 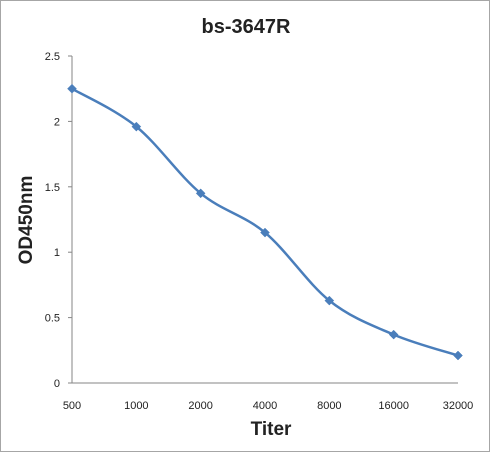 What do you see at coordinates (136, 406) in the screenshot?
I see `x-tick-label: 1000` at bounding box center [136, 406].